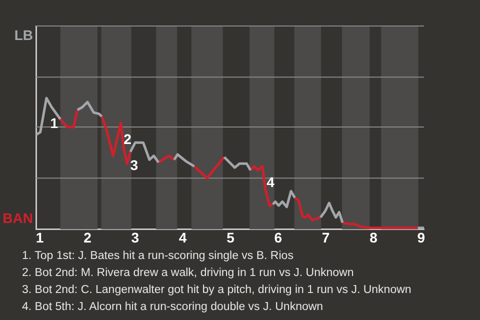 This screenshot has width=480, height=320. Describe the element at coordinates (182, 237) in the screenshot. I see `x-tick-label: 4` at that location.